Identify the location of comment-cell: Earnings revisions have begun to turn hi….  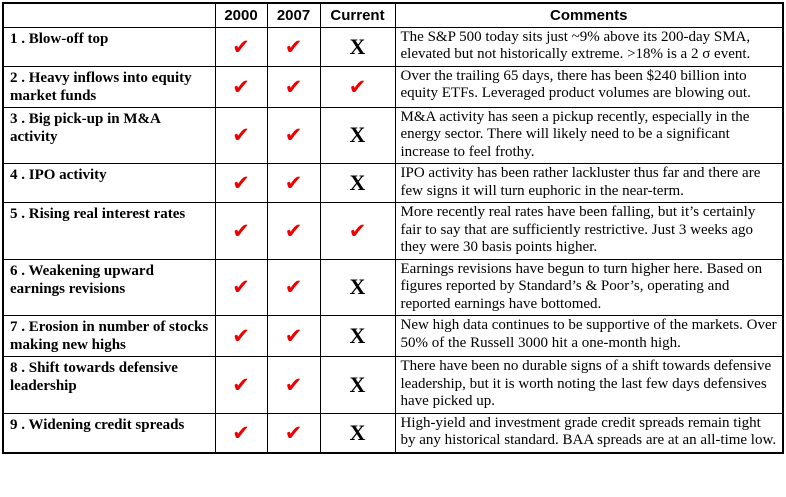
(589, 287).